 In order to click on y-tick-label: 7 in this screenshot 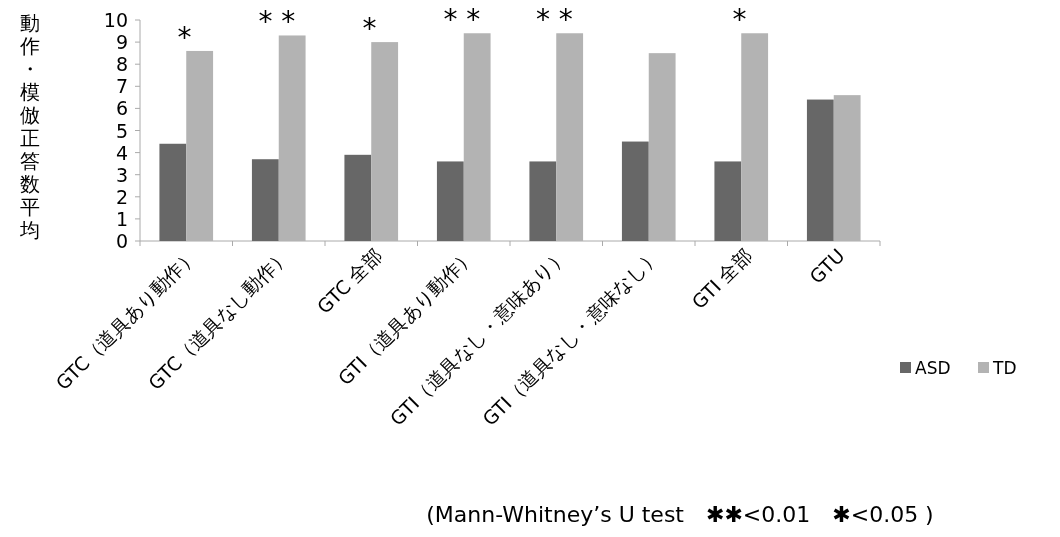, I will do `click(121, 86)`.